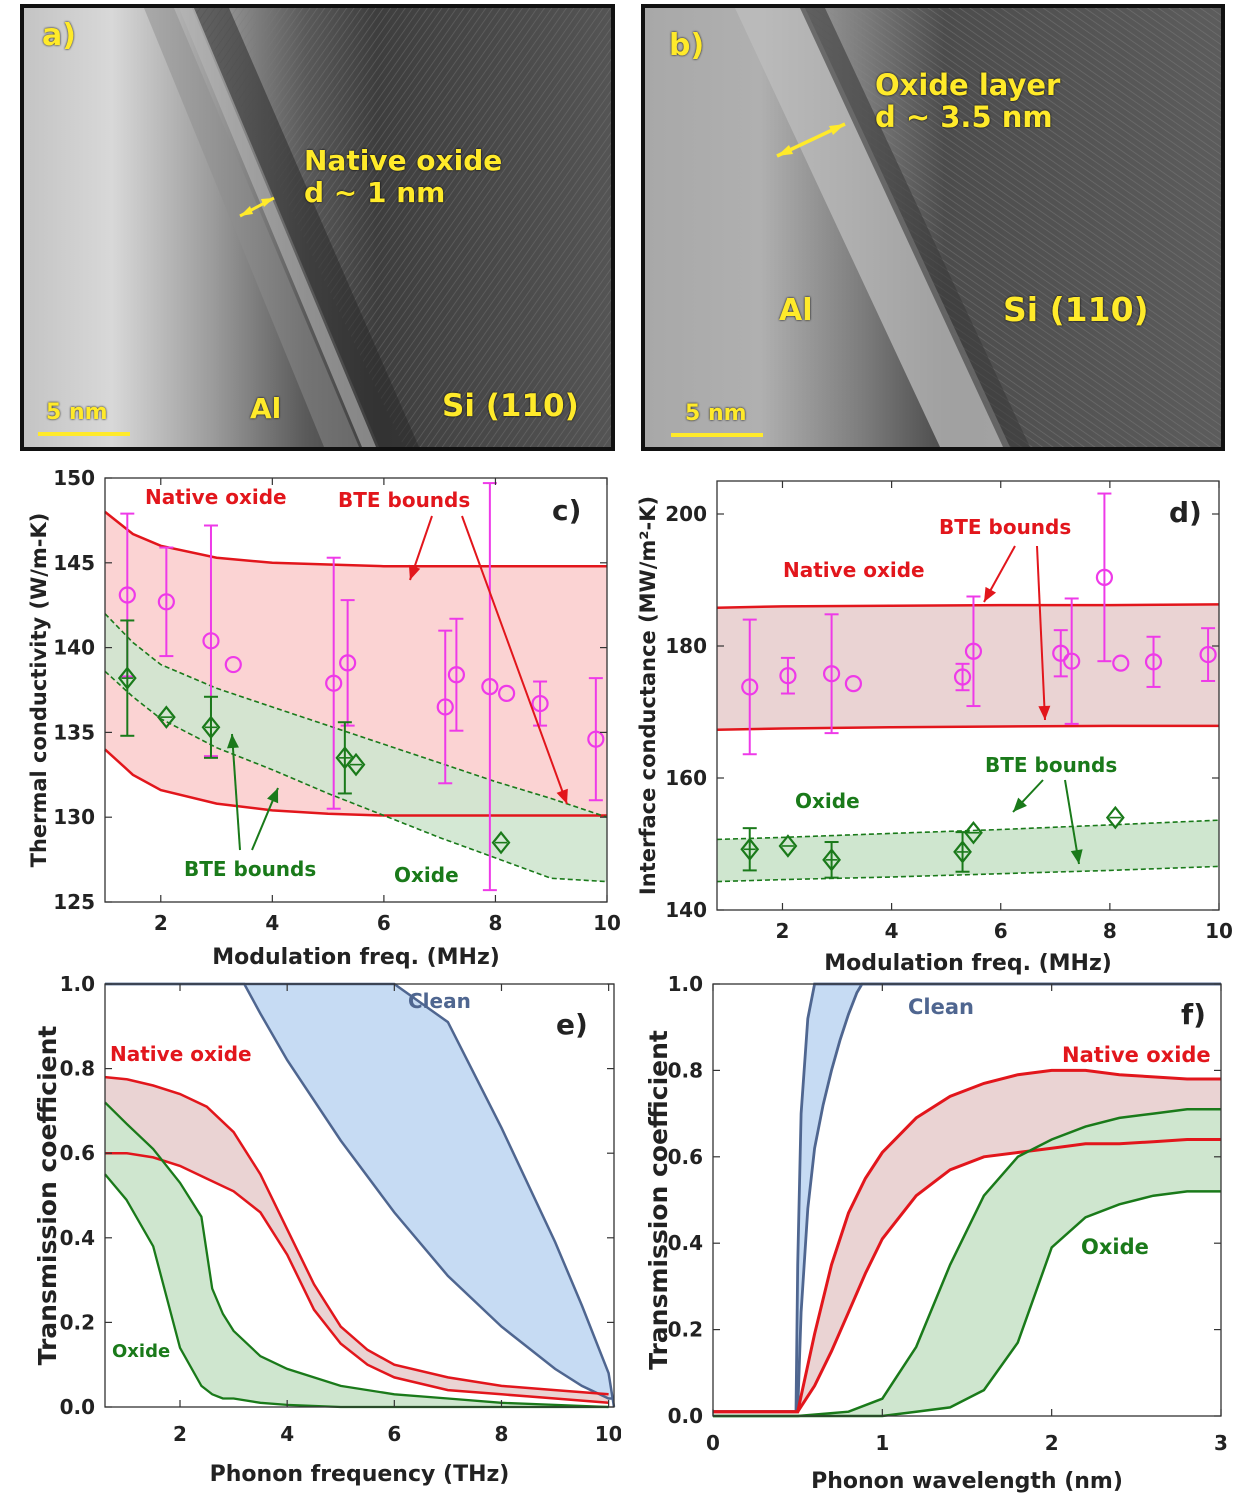 Image resolution: width=1243 pixels, height=1498 pixels. Describe the element at coordinates (796, 310) in the screenshot. I see `panel-b-left-material: Al` at that location.